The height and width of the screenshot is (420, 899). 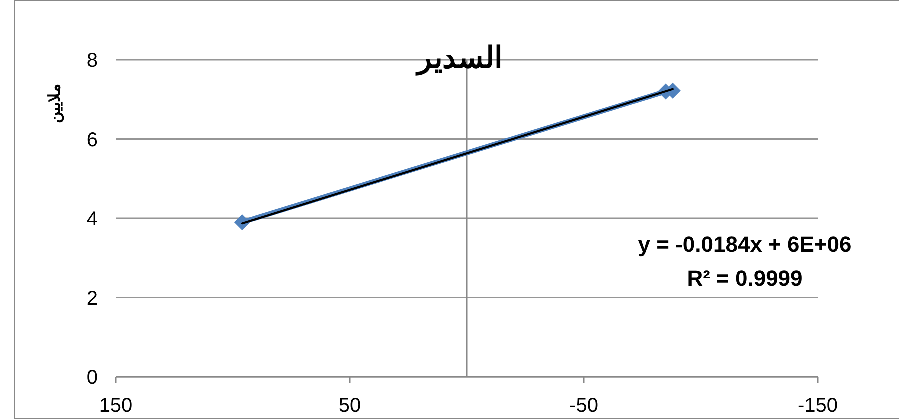 What do you see at coordinates (818, 406) in the screenshot?
I see `x-tick-label: -150` at bounding box center [818, 406].